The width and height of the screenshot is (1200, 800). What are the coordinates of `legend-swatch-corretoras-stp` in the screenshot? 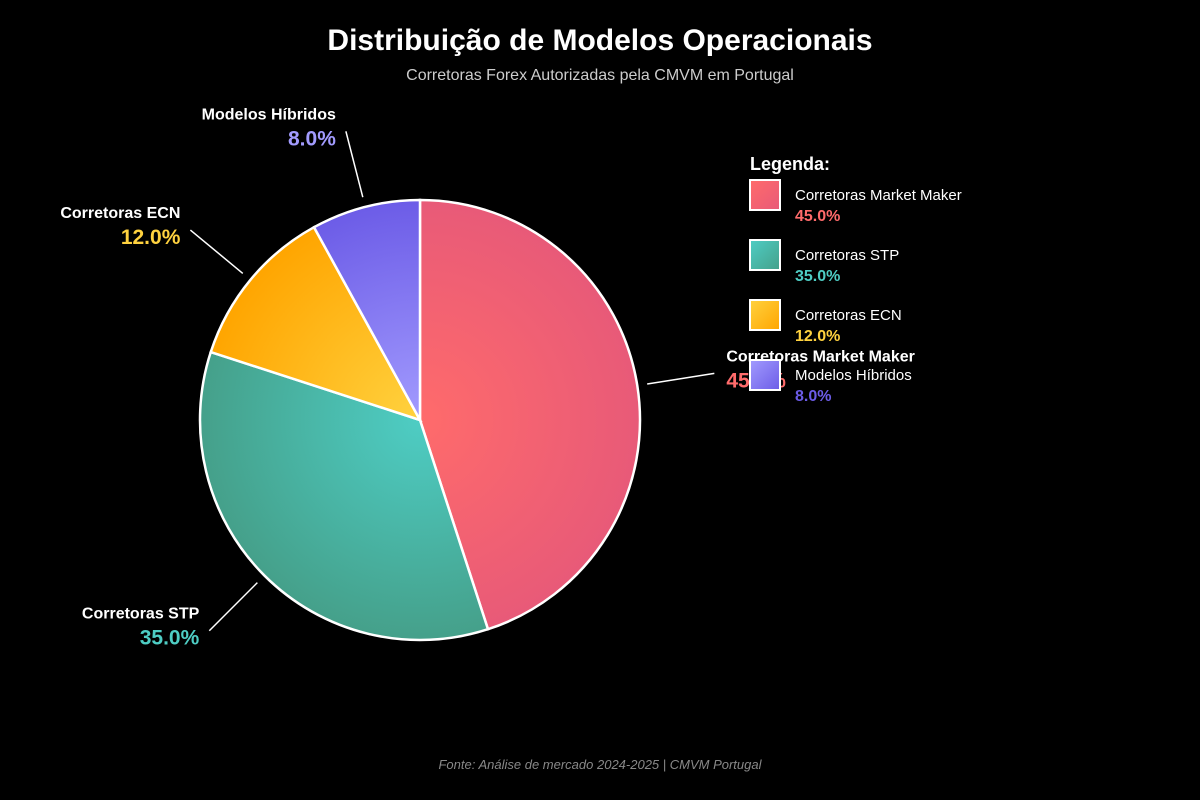 It's located at (765, 255).